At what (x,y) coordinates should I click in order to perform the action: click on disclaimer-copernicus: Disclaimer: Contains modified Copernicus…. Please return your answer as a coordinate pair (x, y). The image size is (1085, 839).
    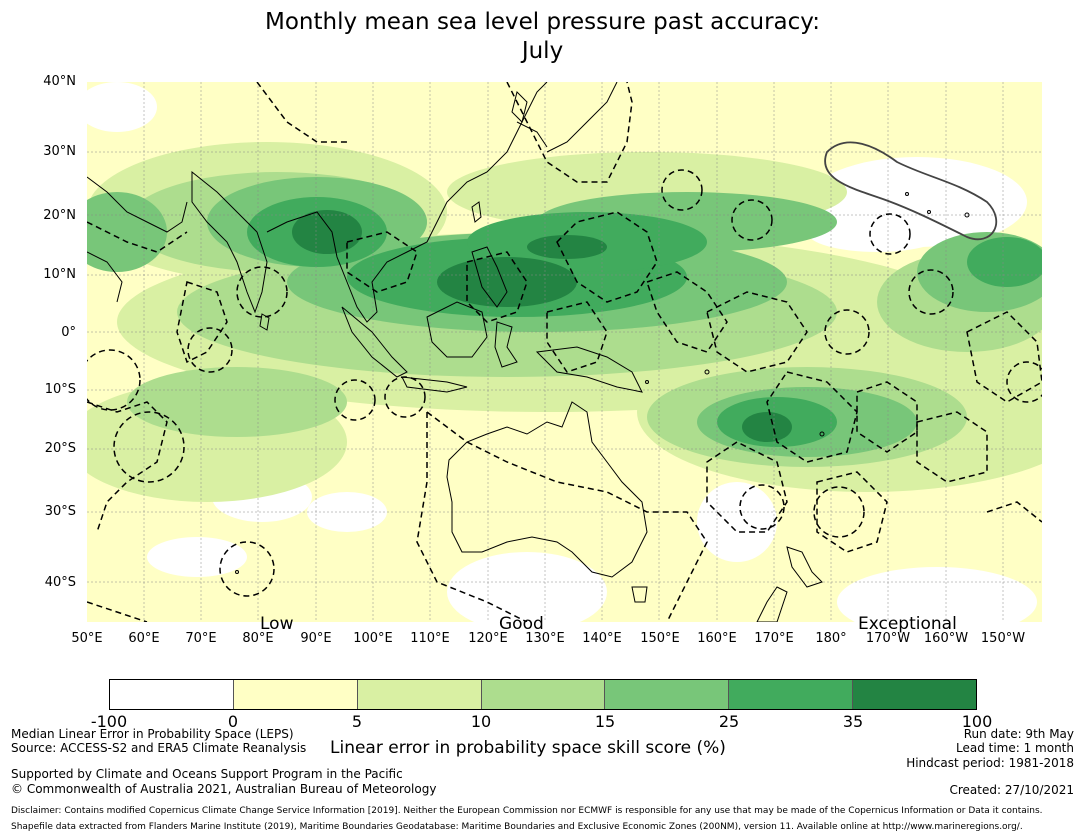
    Looking at the image, I should click on (527, 811).